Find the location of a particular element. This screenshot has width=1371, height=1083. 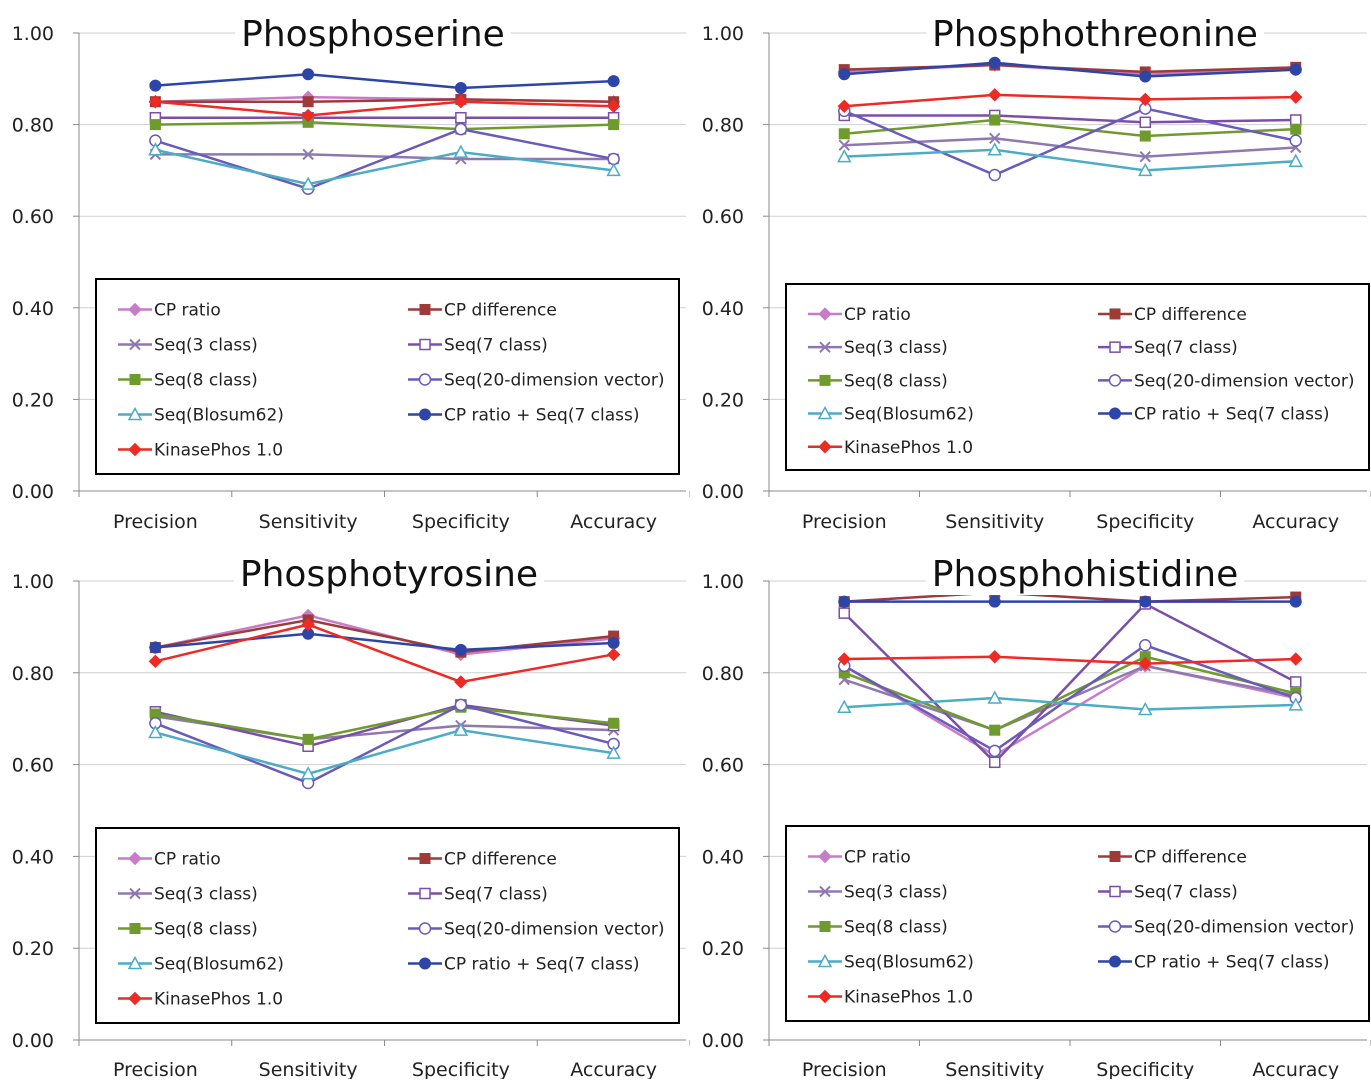

legend-item-seq-8-class: Seq(8 class) is located at coordinates (188, 381).